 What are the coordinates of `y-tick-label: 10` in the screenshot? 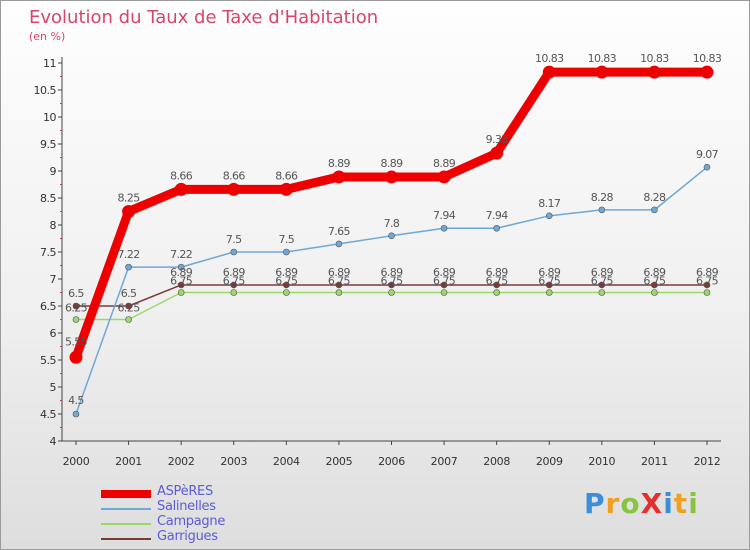 It's located at (49, 117).